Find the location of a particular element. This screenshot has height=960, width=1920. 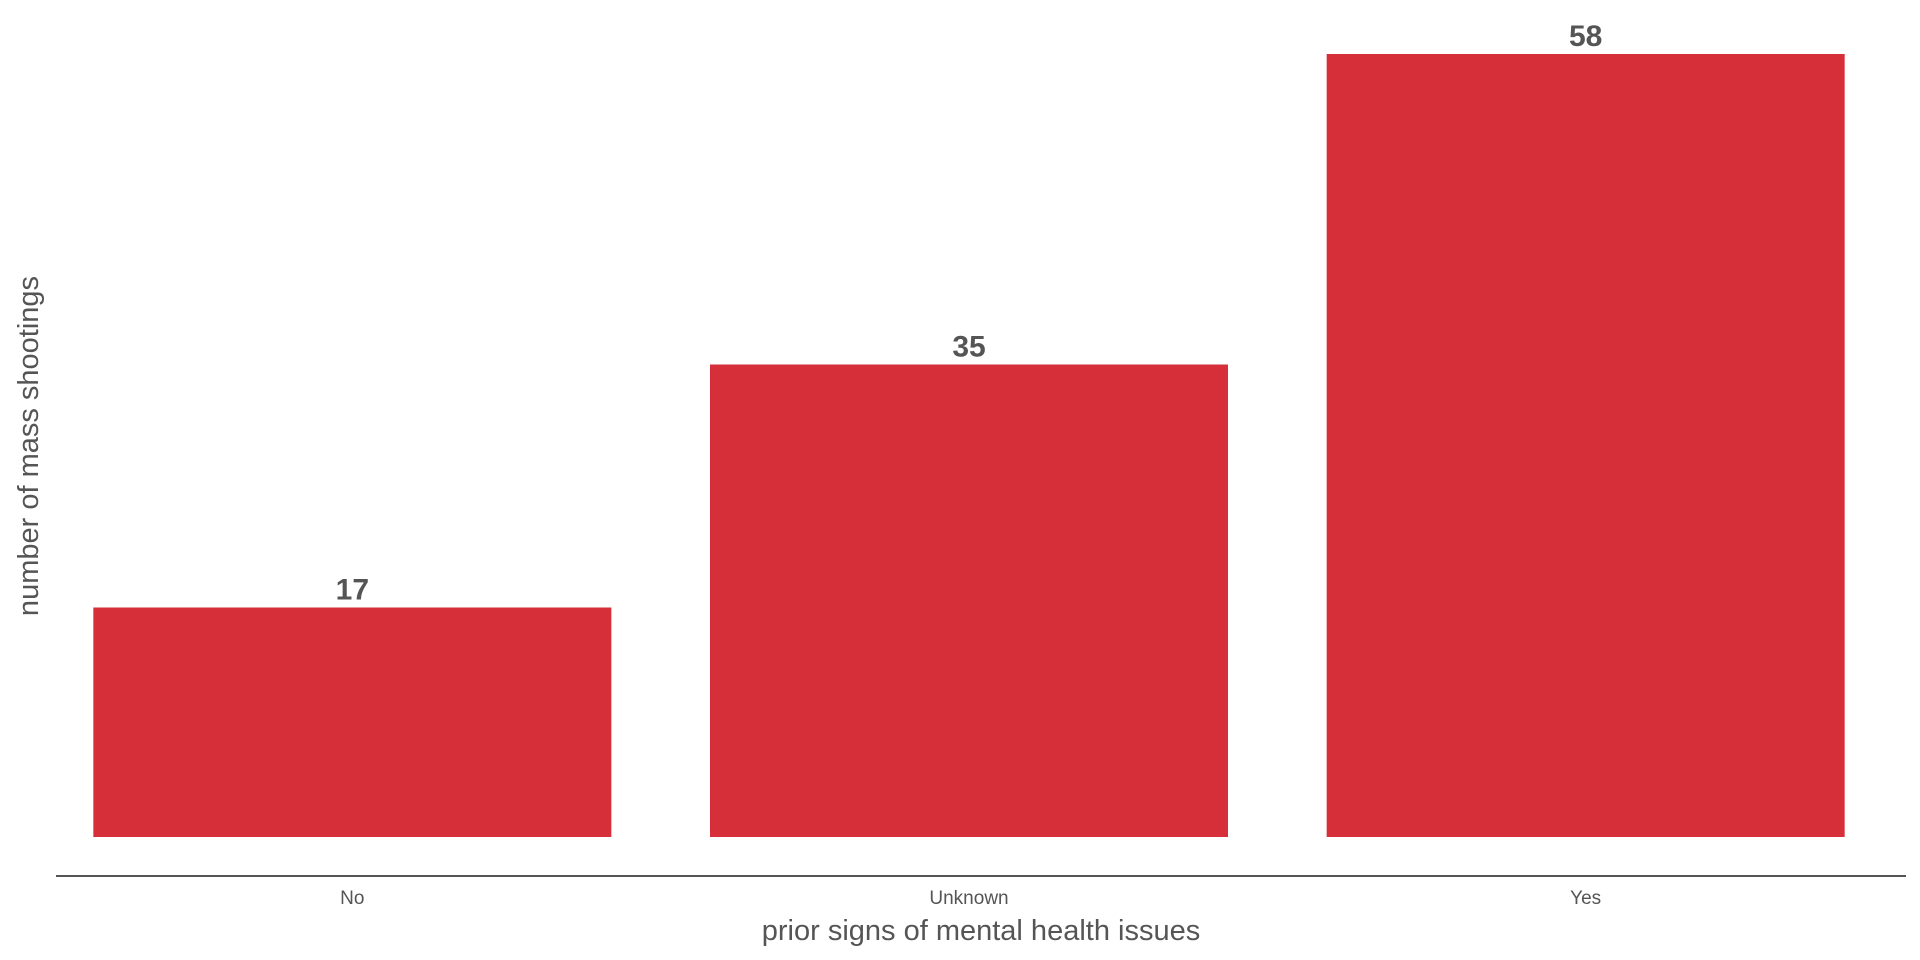

data-label-yes: 58 is located at coordinates (1585, 36).